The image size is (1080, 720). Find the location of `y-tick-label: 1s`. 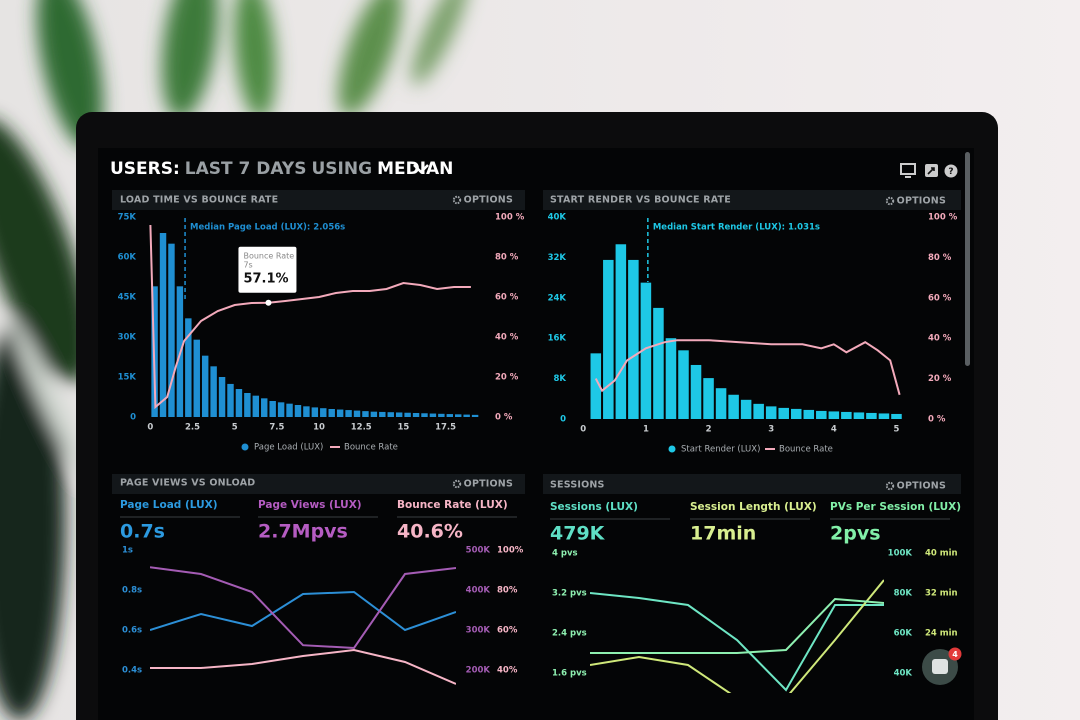

y-tick-label: 1s is located at coordinates (127, 551).